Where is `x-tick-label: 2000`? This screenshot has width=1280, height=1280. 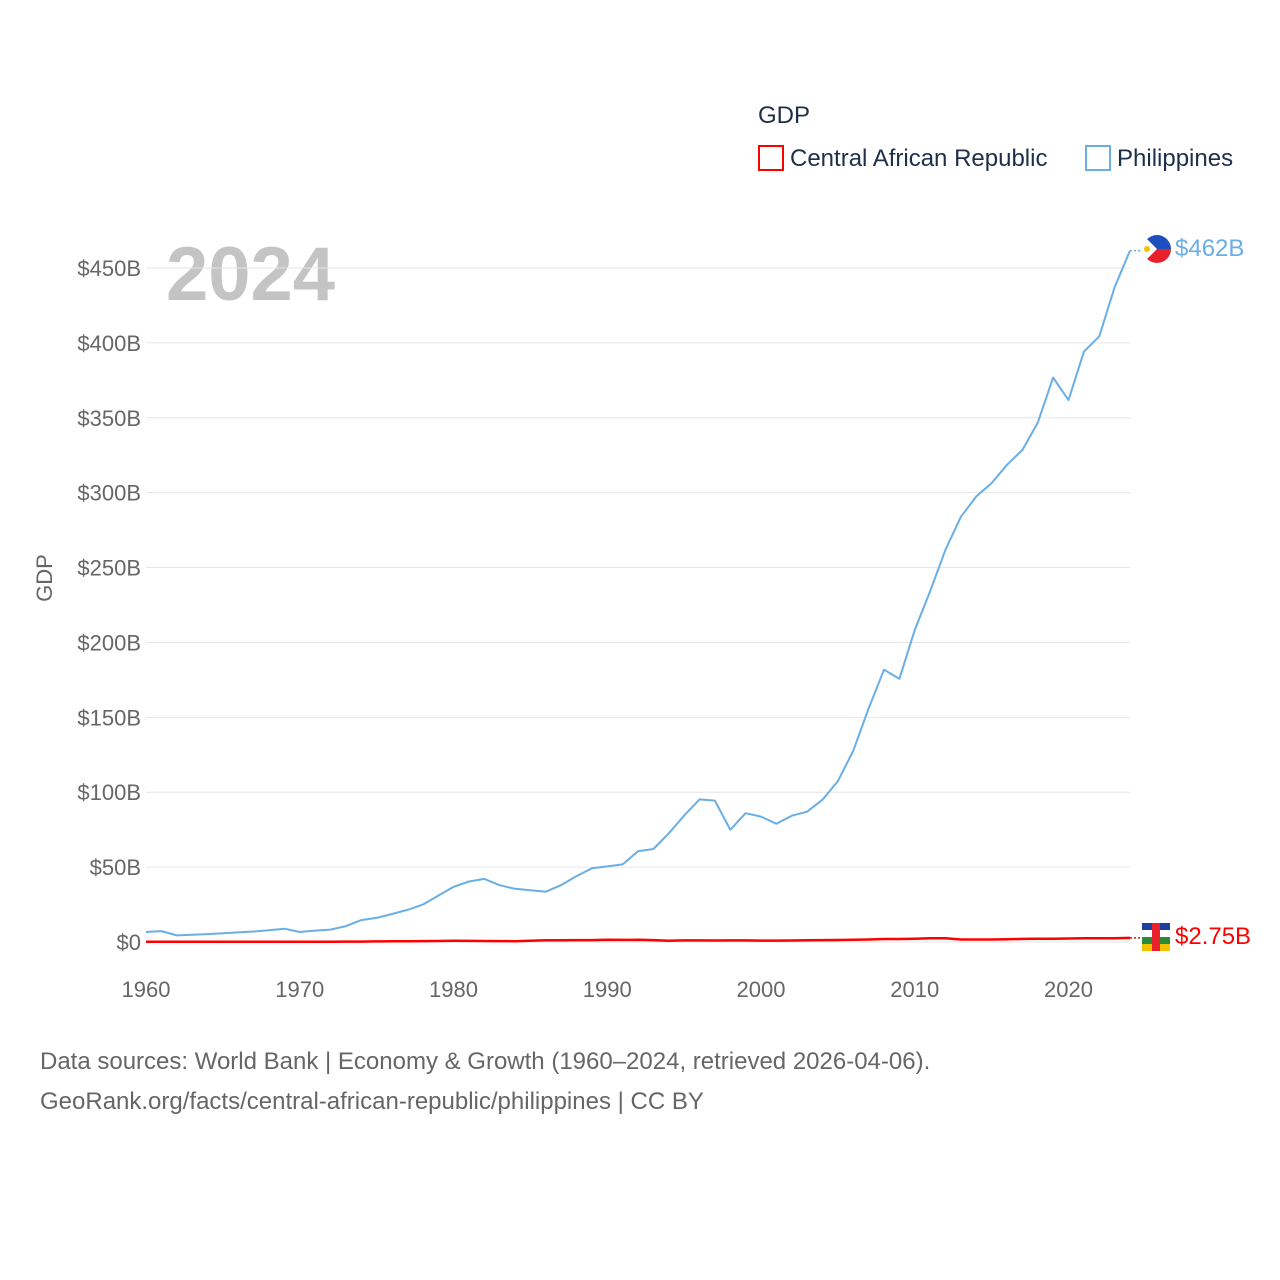 x-tick-label: 2000 is located at coordinates (761, 989).